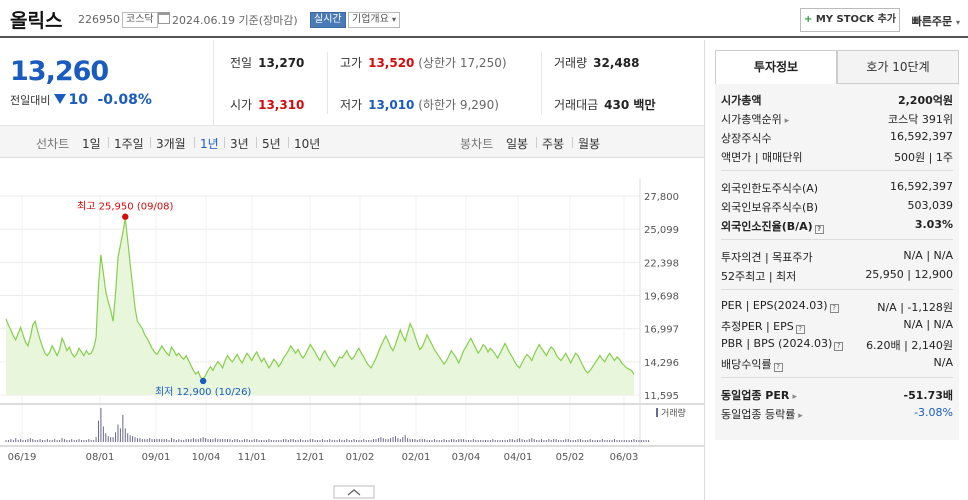 Image resolution: width=968 pixels, height=500 pixels. Describe the element at coordinates (957, 22) in the screenshot. I see `chevron-down-icon: ▾` at that location.